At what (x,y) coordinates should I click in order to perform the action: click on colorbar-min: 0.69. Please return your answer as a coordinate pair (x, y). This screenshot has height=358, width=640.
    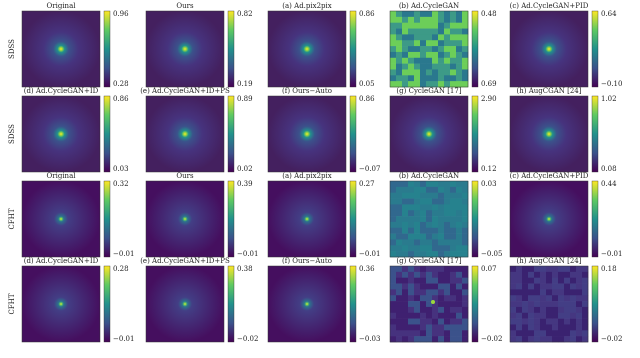
    Looking at the image, I should click on (489, 84).